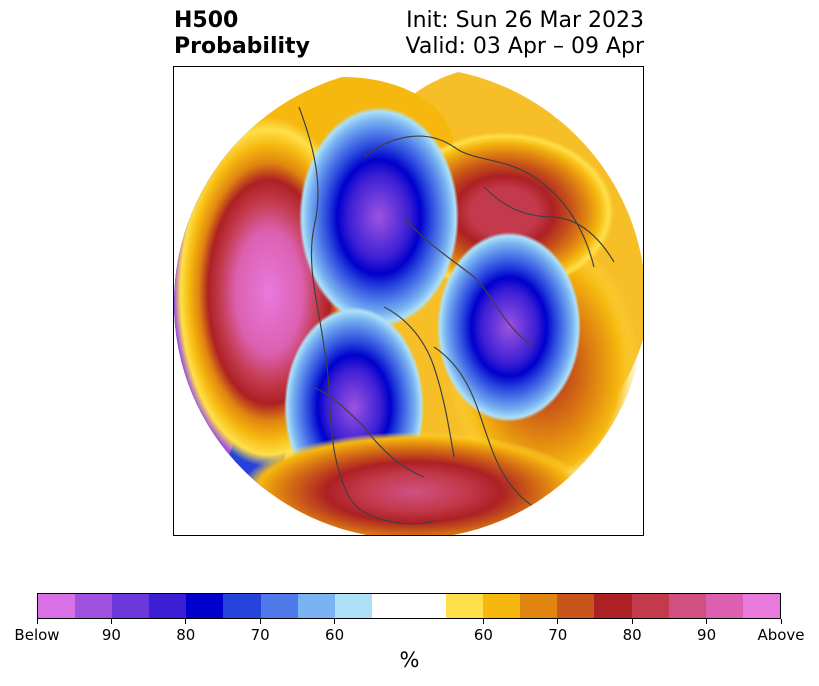 The width and height of the screenshot is (819, 686). What do you see at coordinates (37, 635) in the screenshot?
I see `colorbar-tick-label: Below` at bounding box center [37, 635].